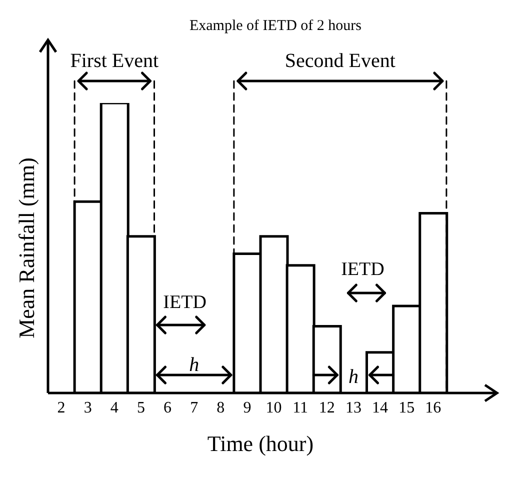 The height and width of the screenshot is (477, 511). Describe the element at coordinates (114, 407) in the screenshot. I see `x-tick-label: 4` at that location.